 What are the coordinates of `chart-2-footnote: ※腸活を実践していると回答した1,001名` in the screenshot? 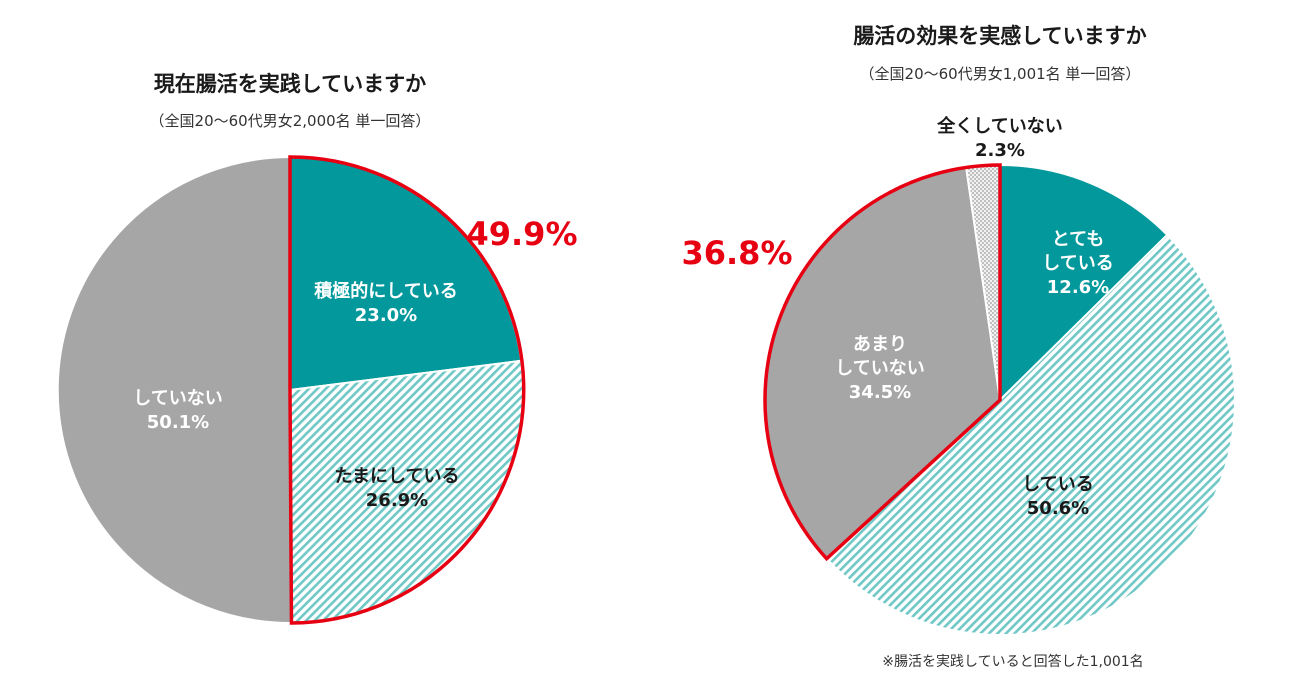 It's located at (1012, 661).